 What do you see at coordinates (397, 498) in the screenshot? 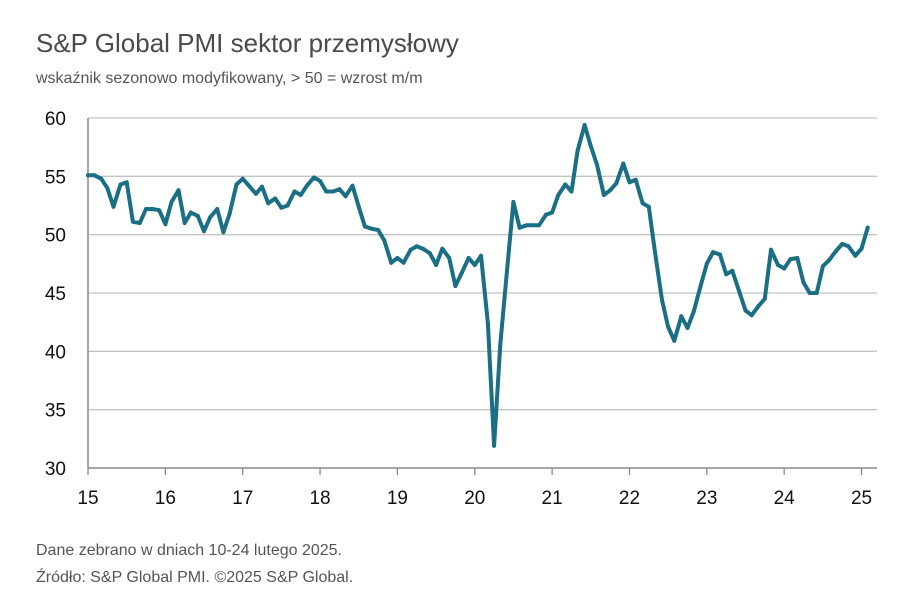
I see `x-tick-label-19: 19` at bounding box center [397, 498].